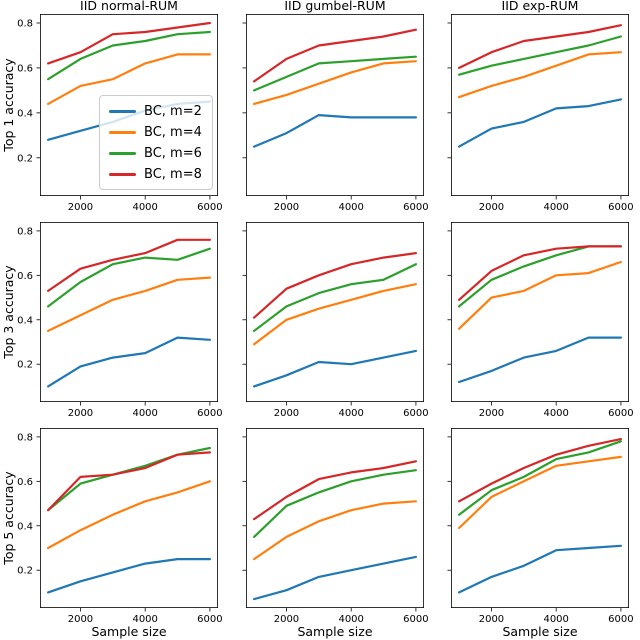  Describe the element at coordinates (122, 174) in the screenshot. I see `legend-line-swatch-red` at that location.